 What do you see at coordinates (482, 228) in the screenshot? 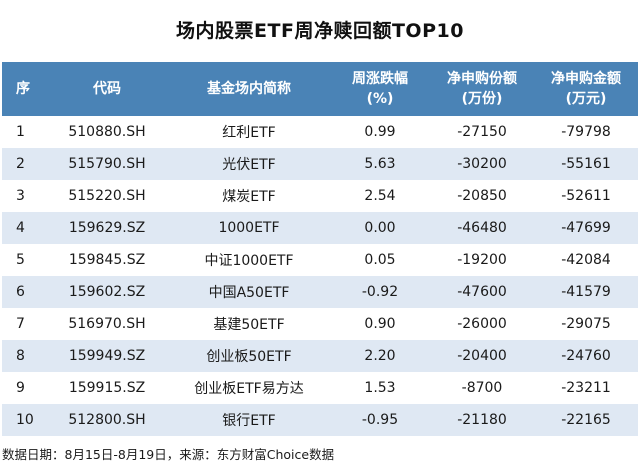
I see `cell-shares: -46480` at bounding box center [482, 228].